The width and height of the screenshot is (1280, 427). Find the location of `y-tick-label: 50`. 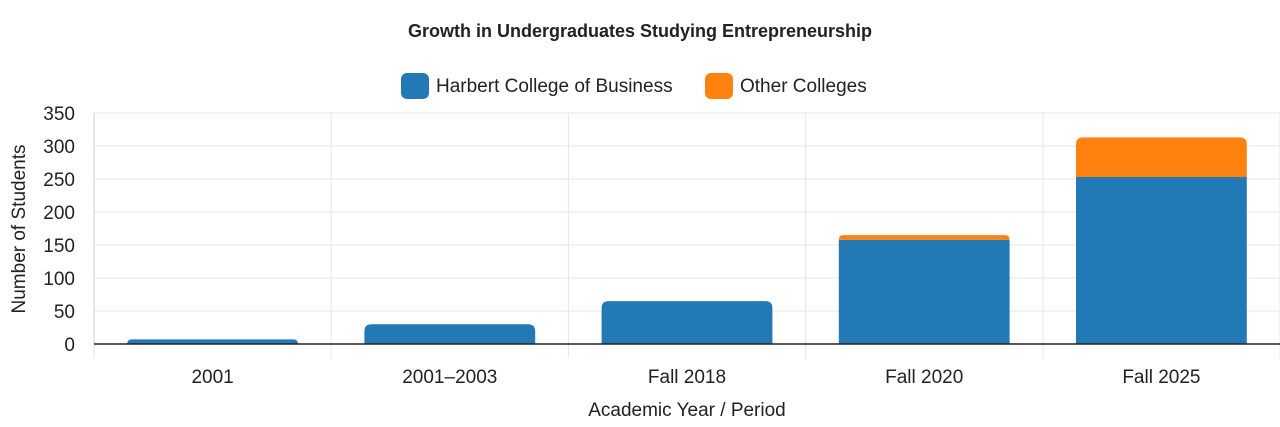

y-tick-label: 50 is located at coordinates (64, 312).